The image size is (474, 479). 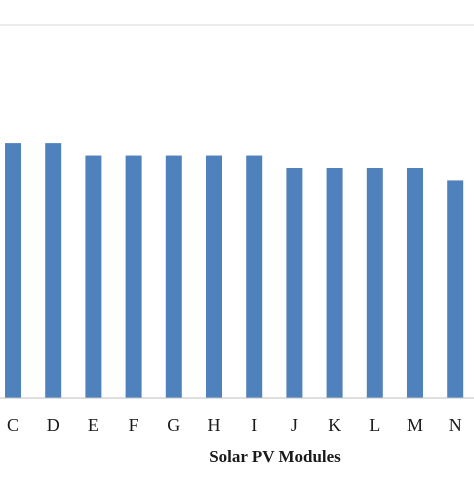 What do you see at coordinates (173, 276) in the screenshot?
I see `bar-g` at bounding box center [173, 276].